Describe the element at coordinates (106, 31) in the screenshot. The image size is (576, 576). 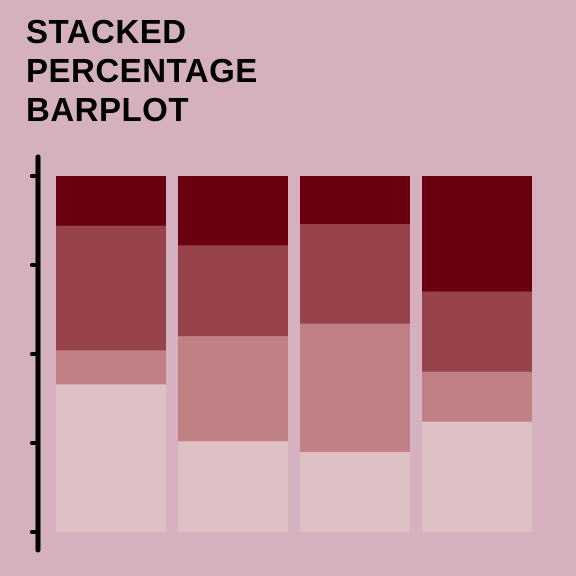
I see `chart-title-line-1: STACKED` at that location.